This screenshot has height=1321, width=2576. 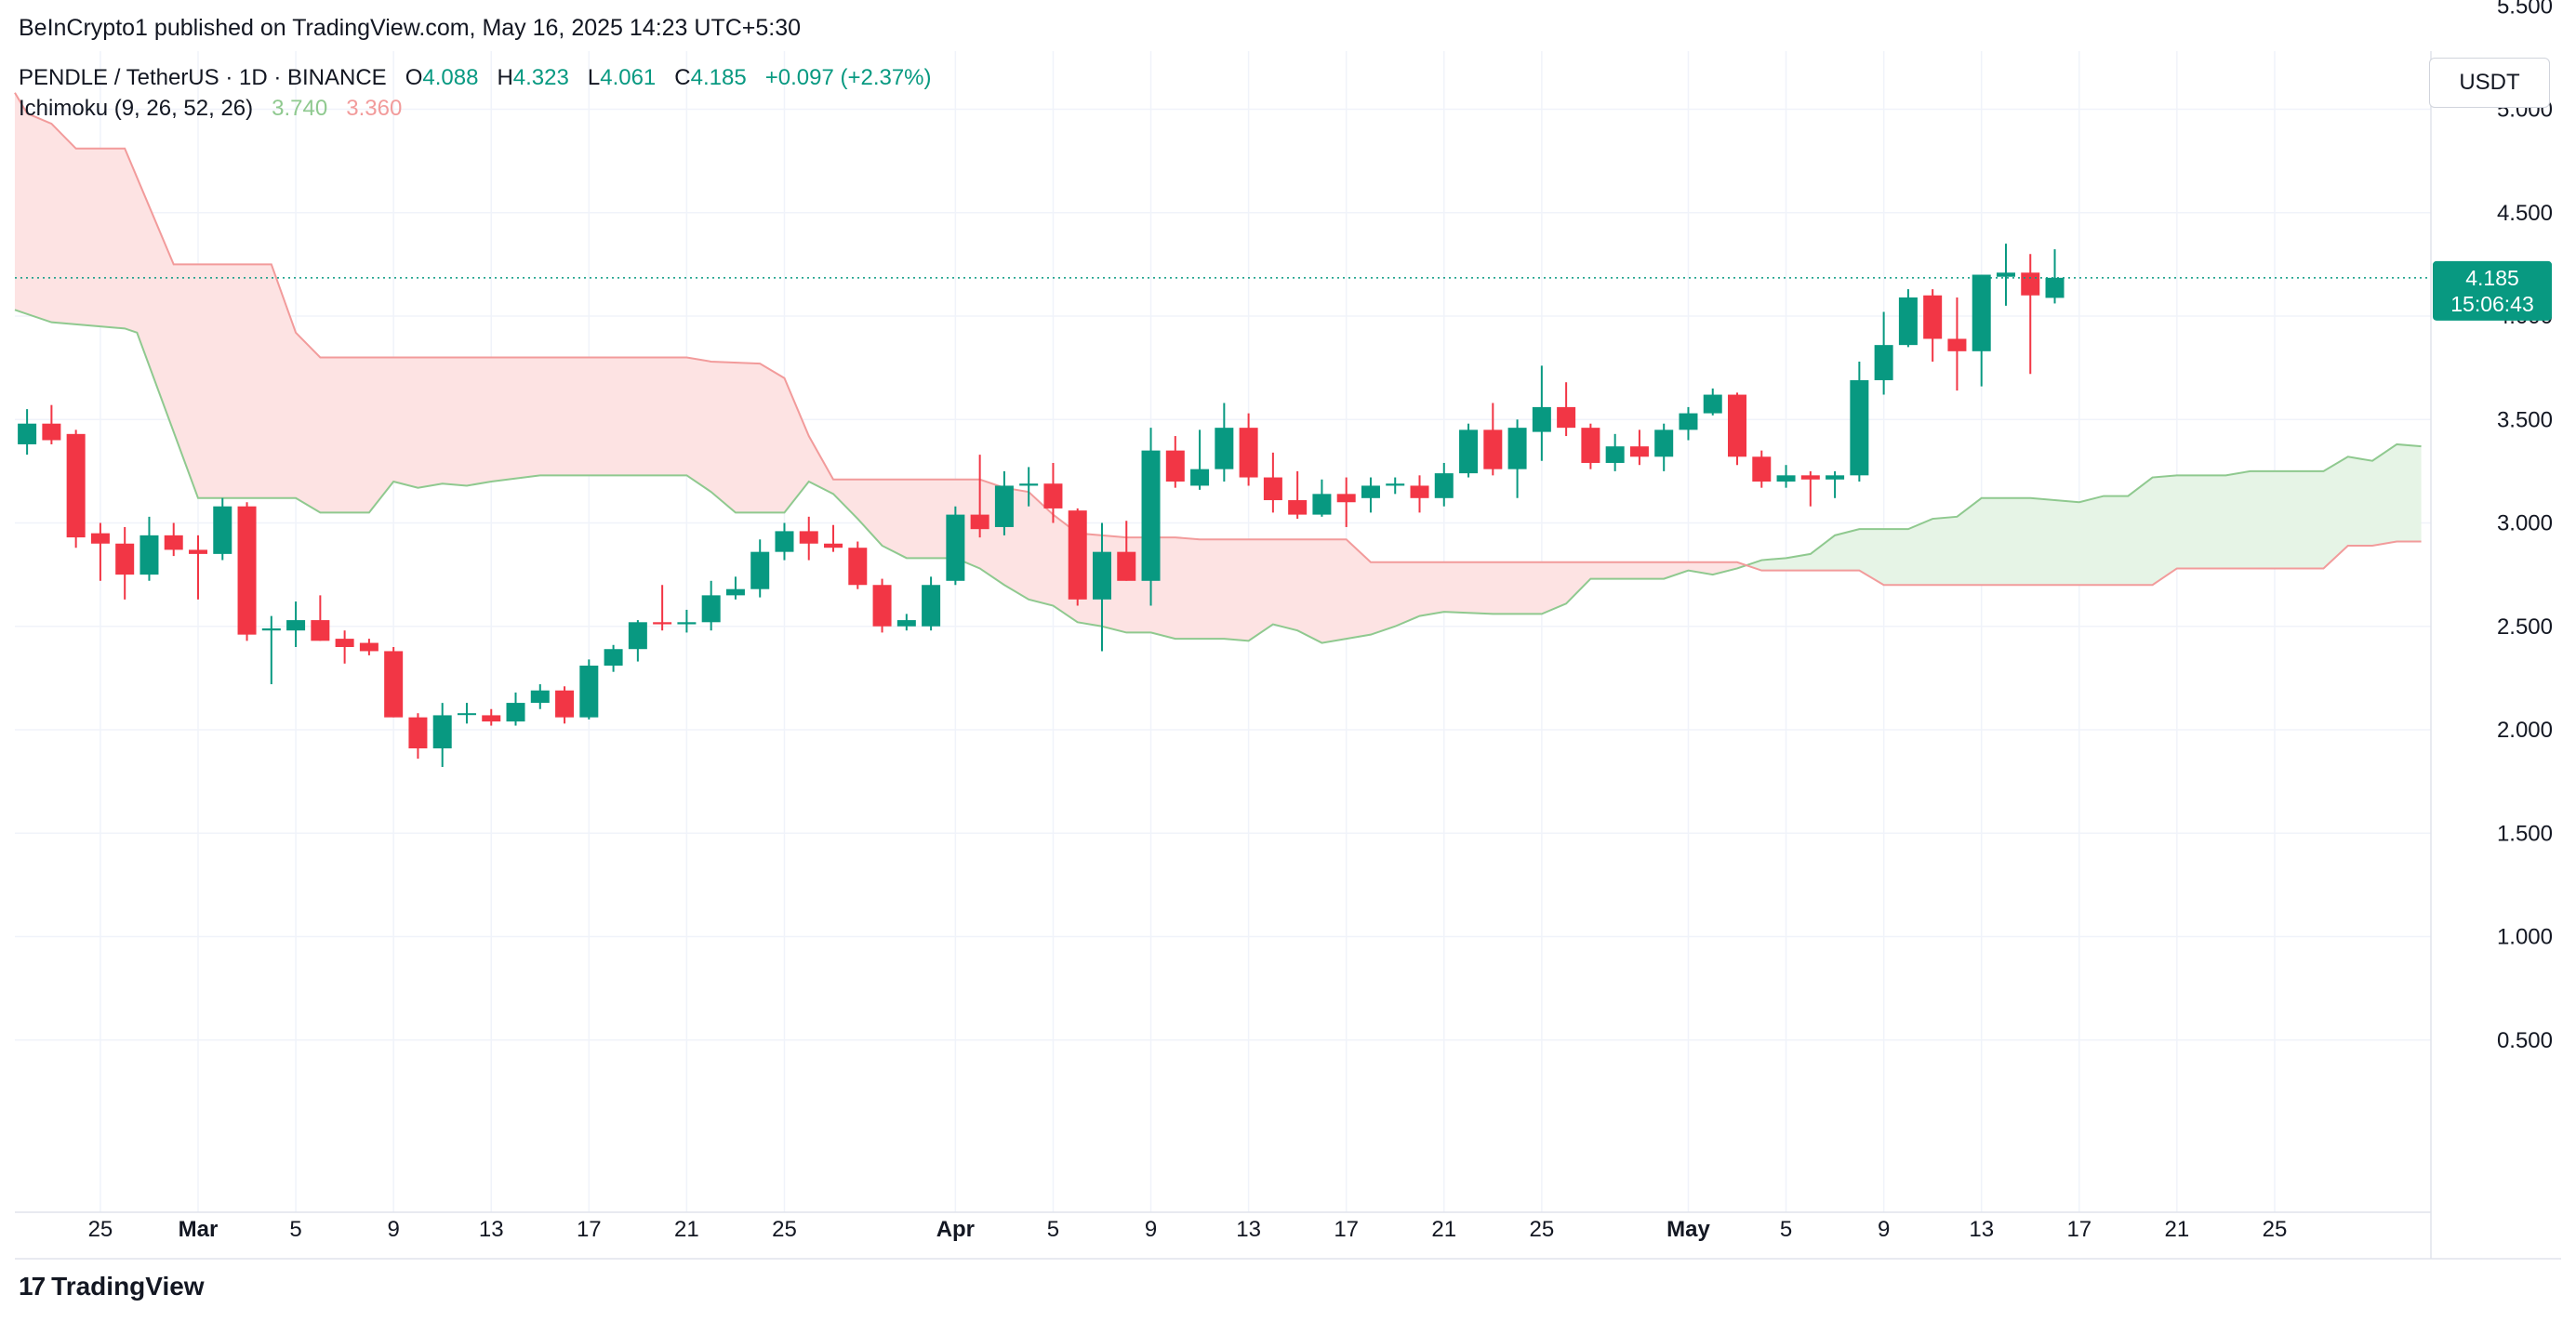 What do you see at coordinates (1541, 1229) in the screenshot?
I see `x-tick-label: 25` at bounding box center [1541, 1229].